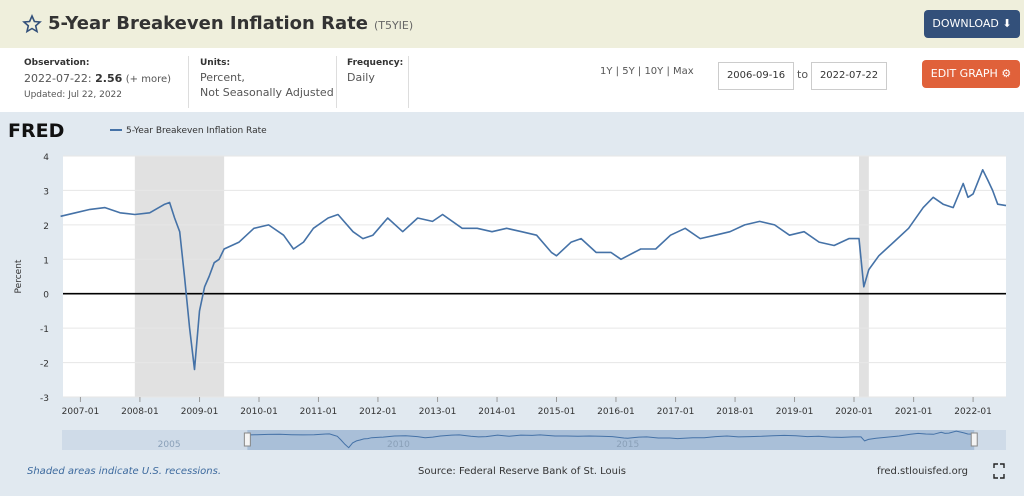 This screenshot has width=1024, height=496. I want to click on units-label: Units:, so click(215, 63).